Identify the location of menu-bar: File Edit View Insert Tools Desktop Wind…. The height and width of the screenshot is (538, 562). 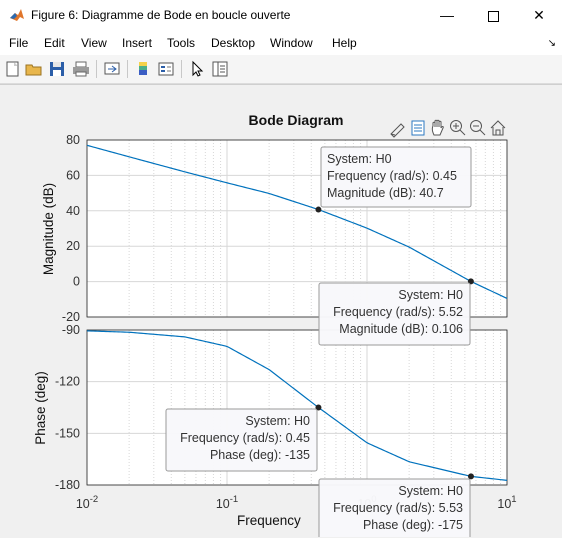
(281, 43).